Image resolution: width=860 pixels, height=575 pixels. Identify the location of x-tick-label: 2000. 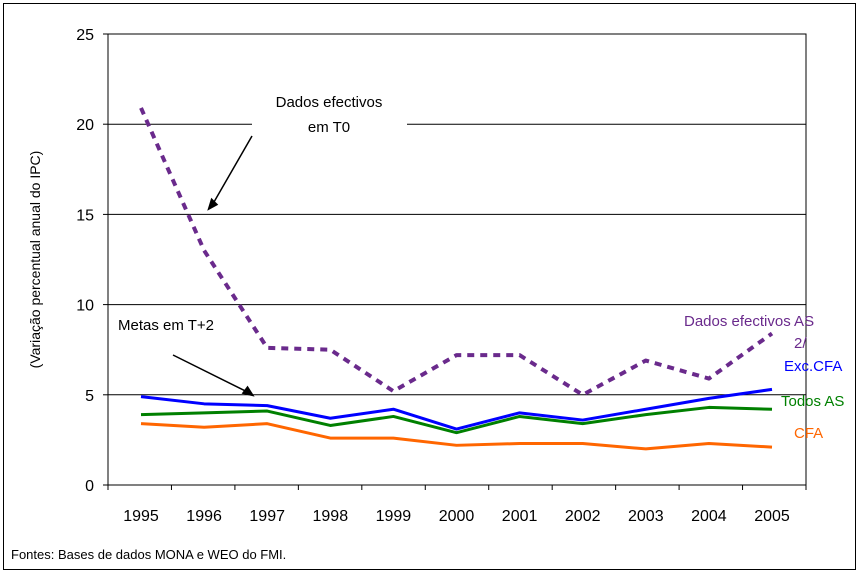
(457, 516).